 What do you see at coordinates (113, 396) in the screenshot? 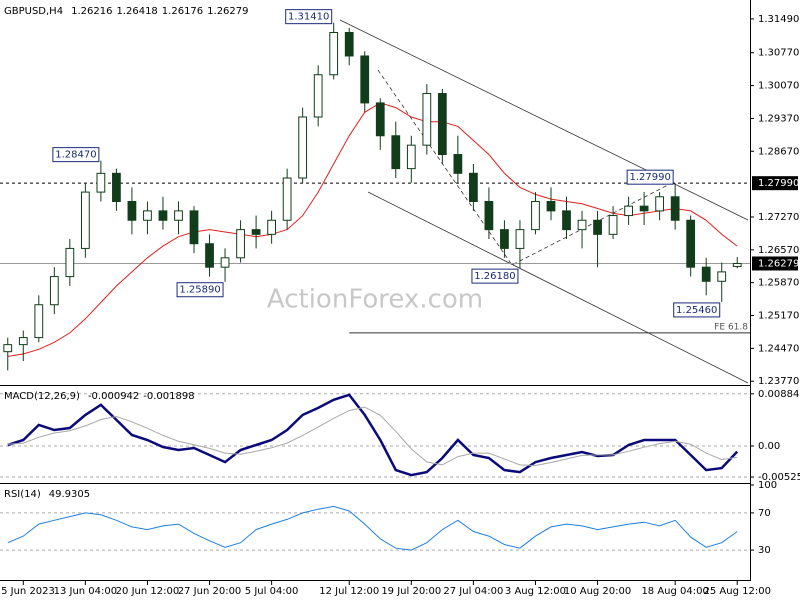
I see `header-value: -0.000942` at bounding box center [113, 396].